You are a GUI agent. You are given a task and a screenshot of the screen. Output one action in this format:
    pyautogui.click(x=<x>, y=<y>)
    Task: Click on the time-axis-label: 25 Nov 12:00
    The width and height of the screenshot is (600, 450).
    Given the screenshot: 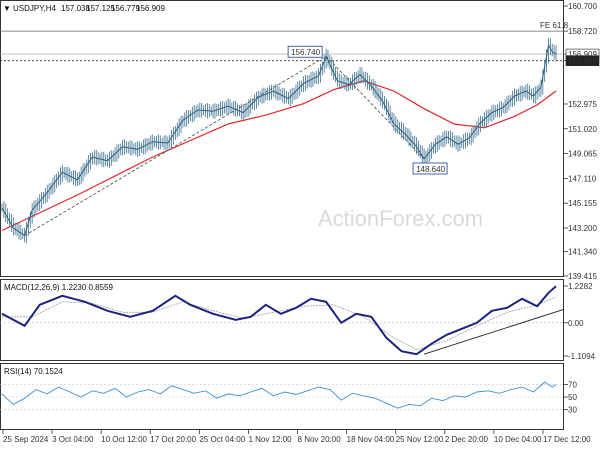 What is the action you would take?
    pyautogui.click(x=420, y=439)
    